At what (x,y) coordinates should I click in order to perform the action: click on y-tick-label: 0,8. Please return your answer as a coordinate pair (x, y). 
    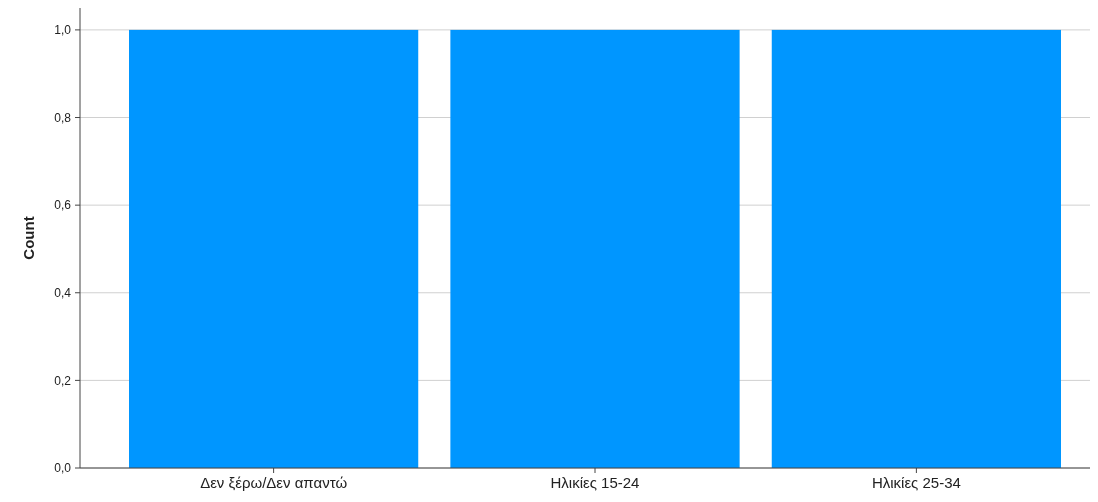
    Looking at the image, I should click on (63, 117).